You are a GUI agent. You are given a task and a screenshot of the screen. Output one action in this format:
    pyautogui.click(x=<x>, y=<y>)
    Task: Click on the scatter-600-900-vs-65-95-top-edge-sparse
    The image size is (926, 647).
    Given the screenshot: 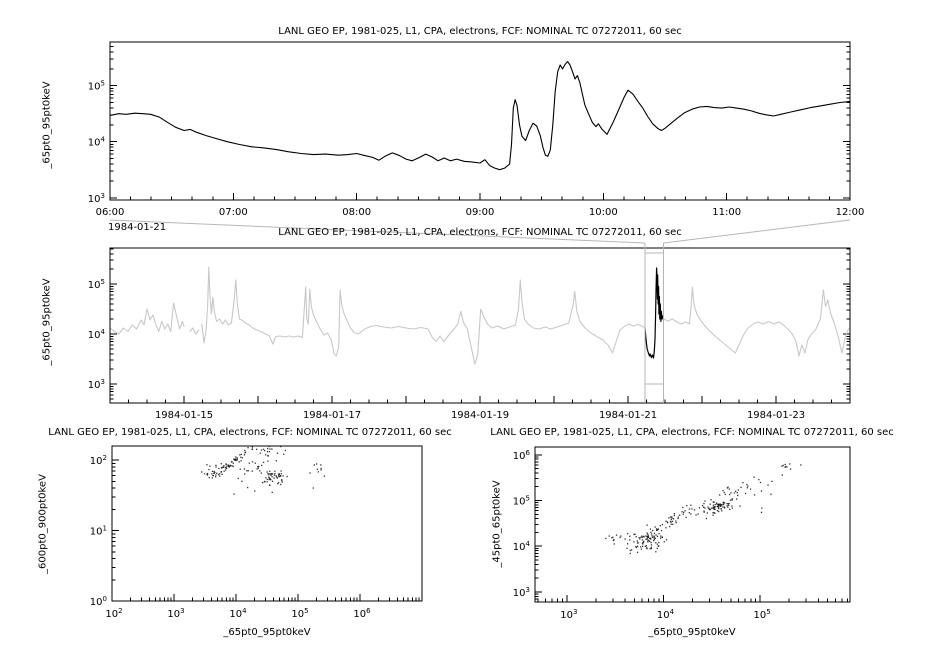 What is the action you would take?
    pyautogui.click(x=266, y=450)
    